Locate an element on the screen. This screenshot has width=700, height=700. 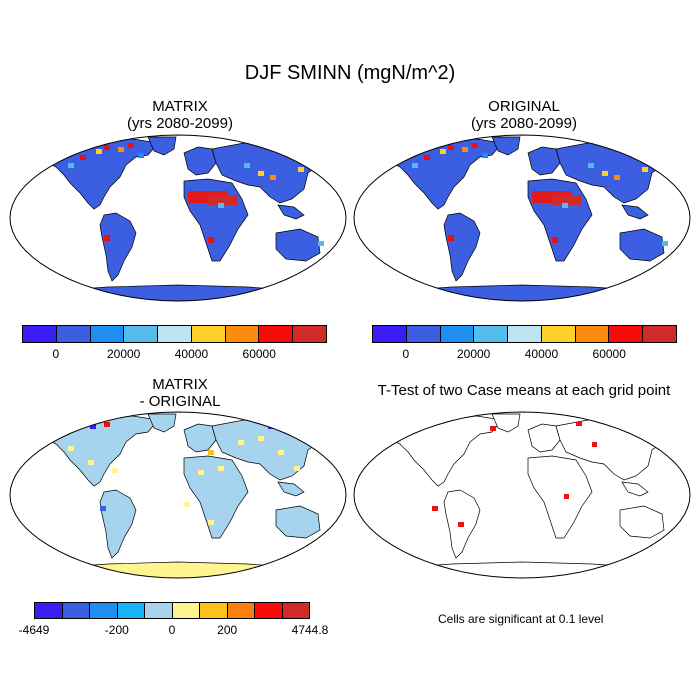
figure-title: DJF SMINN (mgN/m^2) is located at coordinates (350, 73).